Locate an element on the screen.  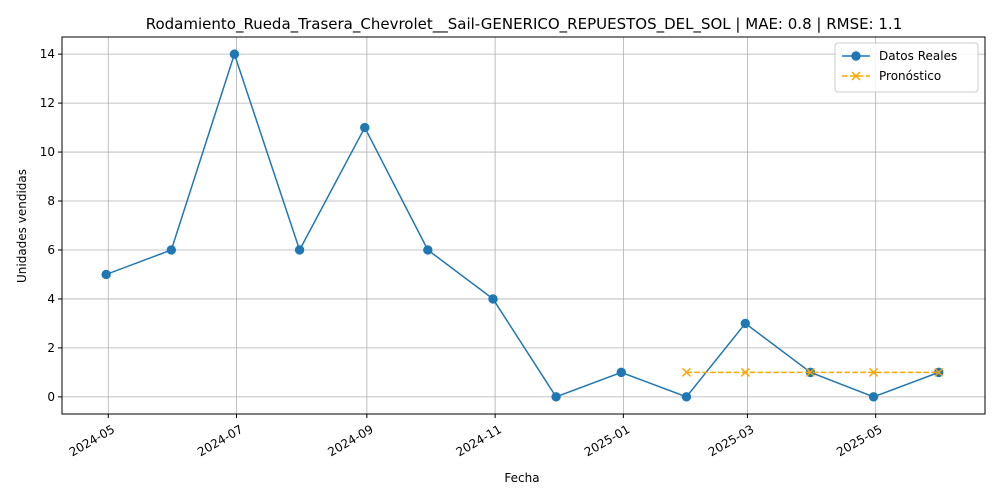
x-tick-label: 2024-11 is located at coordinates (479, 440).